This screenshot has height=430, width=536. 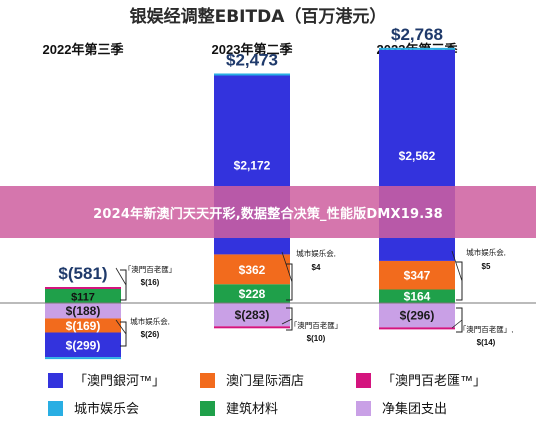 I want to click on annotation-value: $(26), so click(x=150, y=334).